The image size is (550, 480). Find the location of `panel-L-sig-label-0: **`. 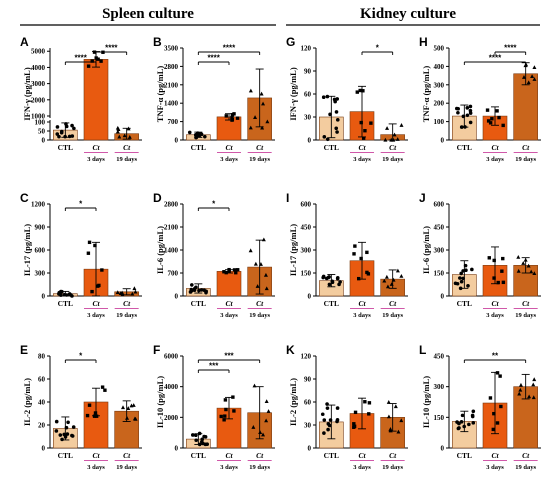

panel-L-sig-label-0: ** is located at coordinates (495, 356).